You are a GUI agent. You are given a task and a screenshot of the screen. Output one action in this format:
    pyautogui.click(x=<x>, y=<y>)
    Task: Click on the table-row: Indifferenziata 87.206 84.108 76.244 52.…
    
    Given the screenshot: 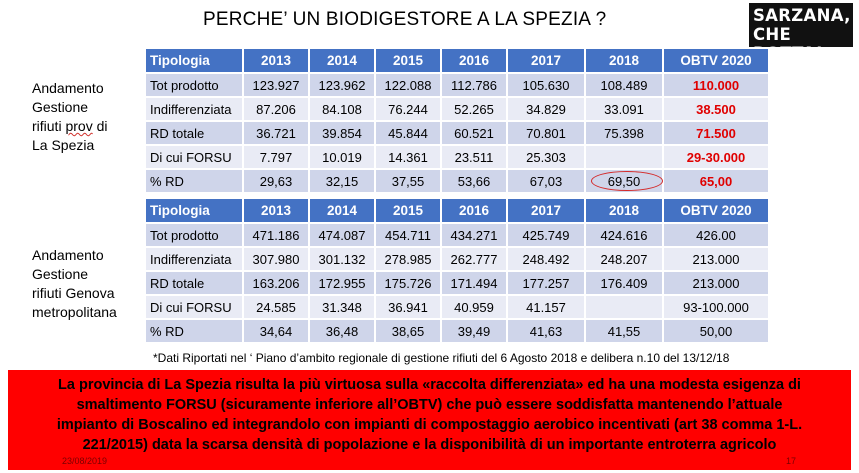 What is the action you would take?
    pyautogui.click(x=457, y=109)
    